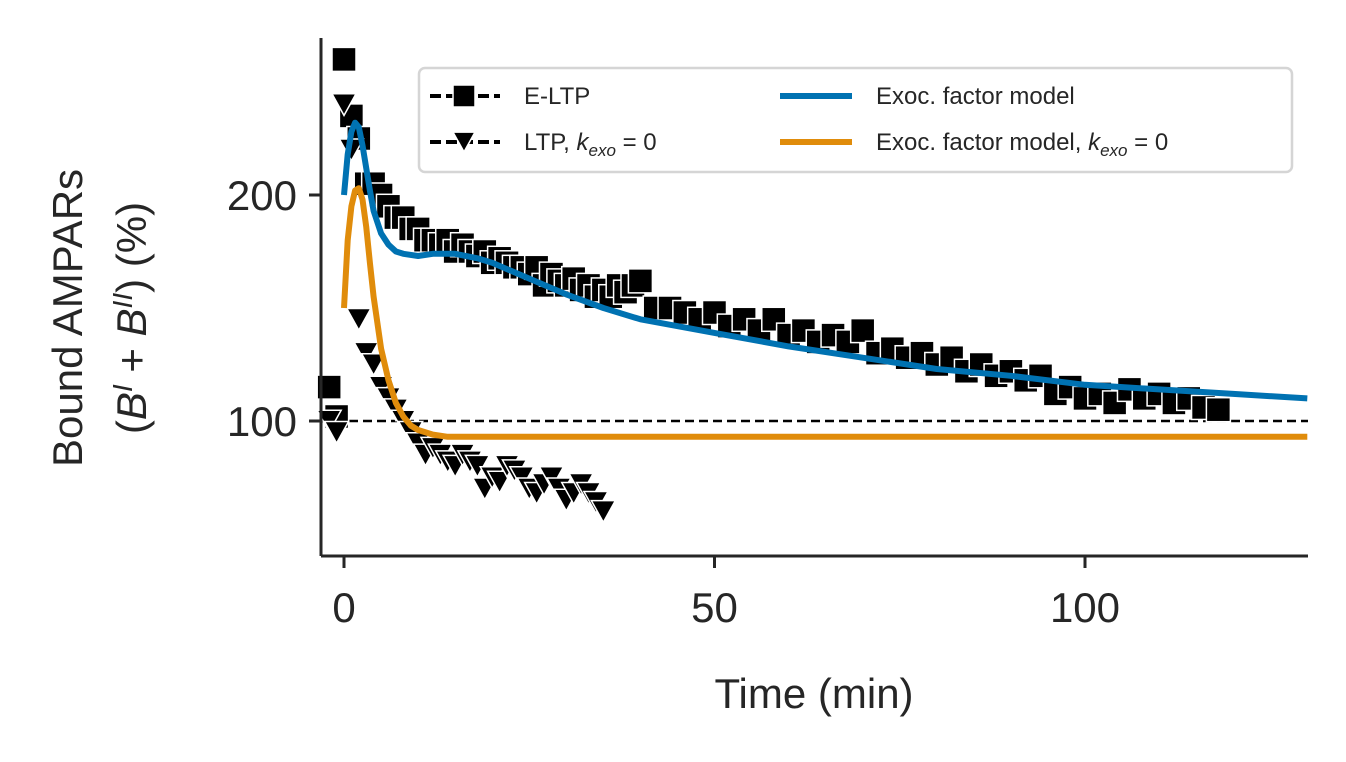 This screenshot has width=1346, height=762. I want to click on x-axis-title: Time (min), so click(813, 693).